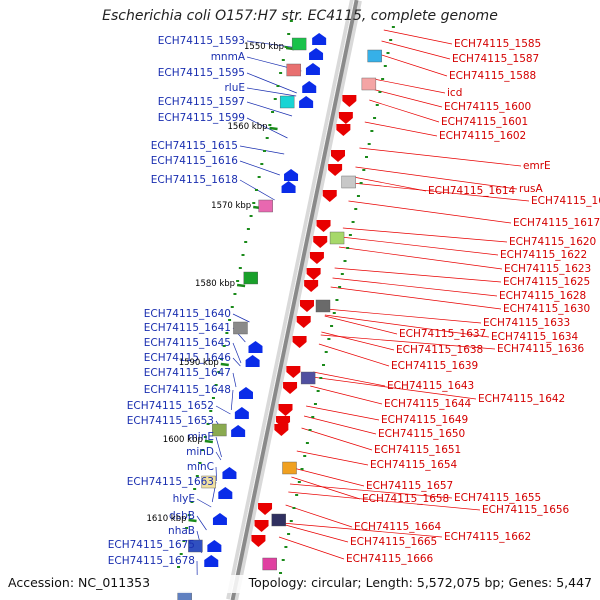  What do you see at coordinates (455, 93) in the screenshot?
I see `right-gene-label: icd` at bounding box center [455, 93].